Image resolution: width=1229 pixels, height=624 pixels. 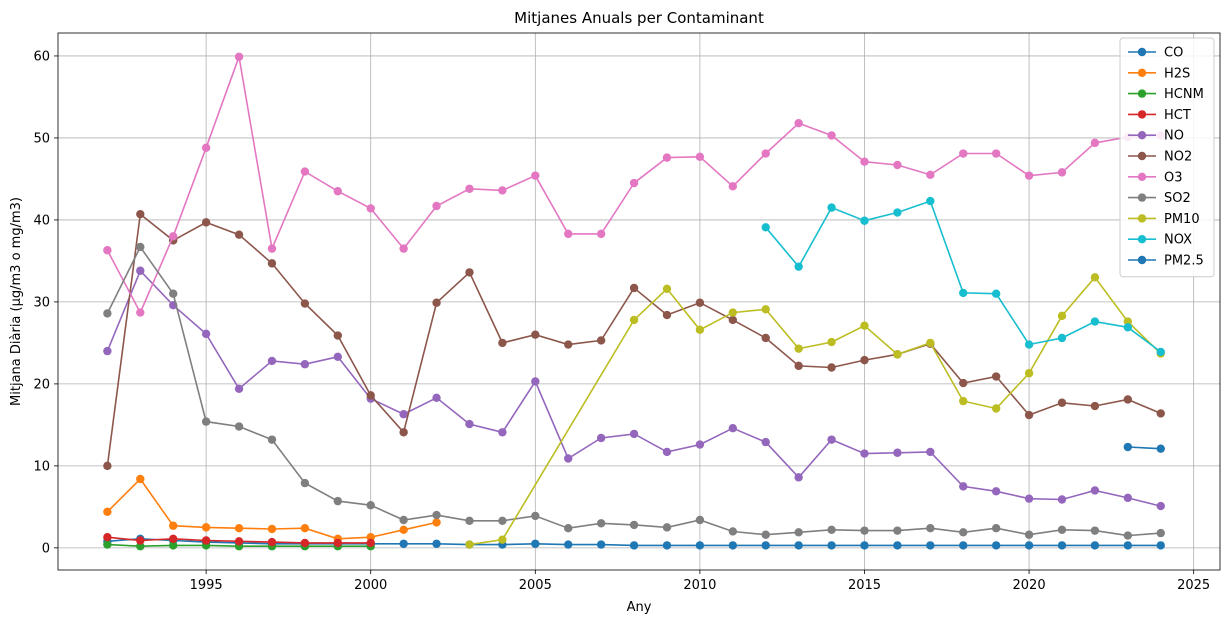 I want to click on y-tick-label: 20, so click(x=41, y=384).